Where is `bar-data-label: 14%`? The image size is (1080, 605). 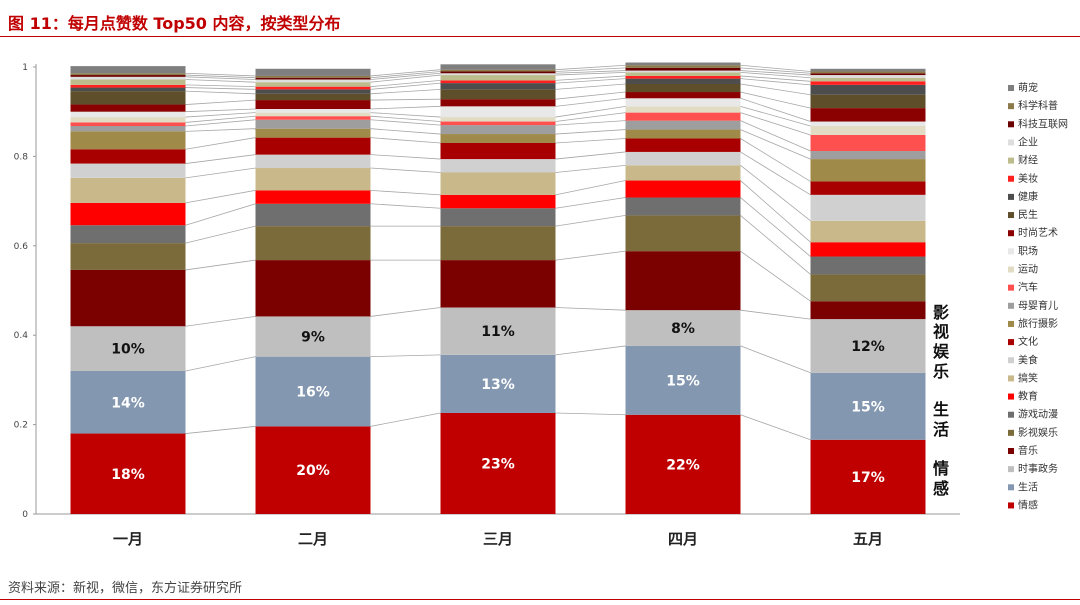
bar-data-label: 14% is located at coordinates (128, 403).